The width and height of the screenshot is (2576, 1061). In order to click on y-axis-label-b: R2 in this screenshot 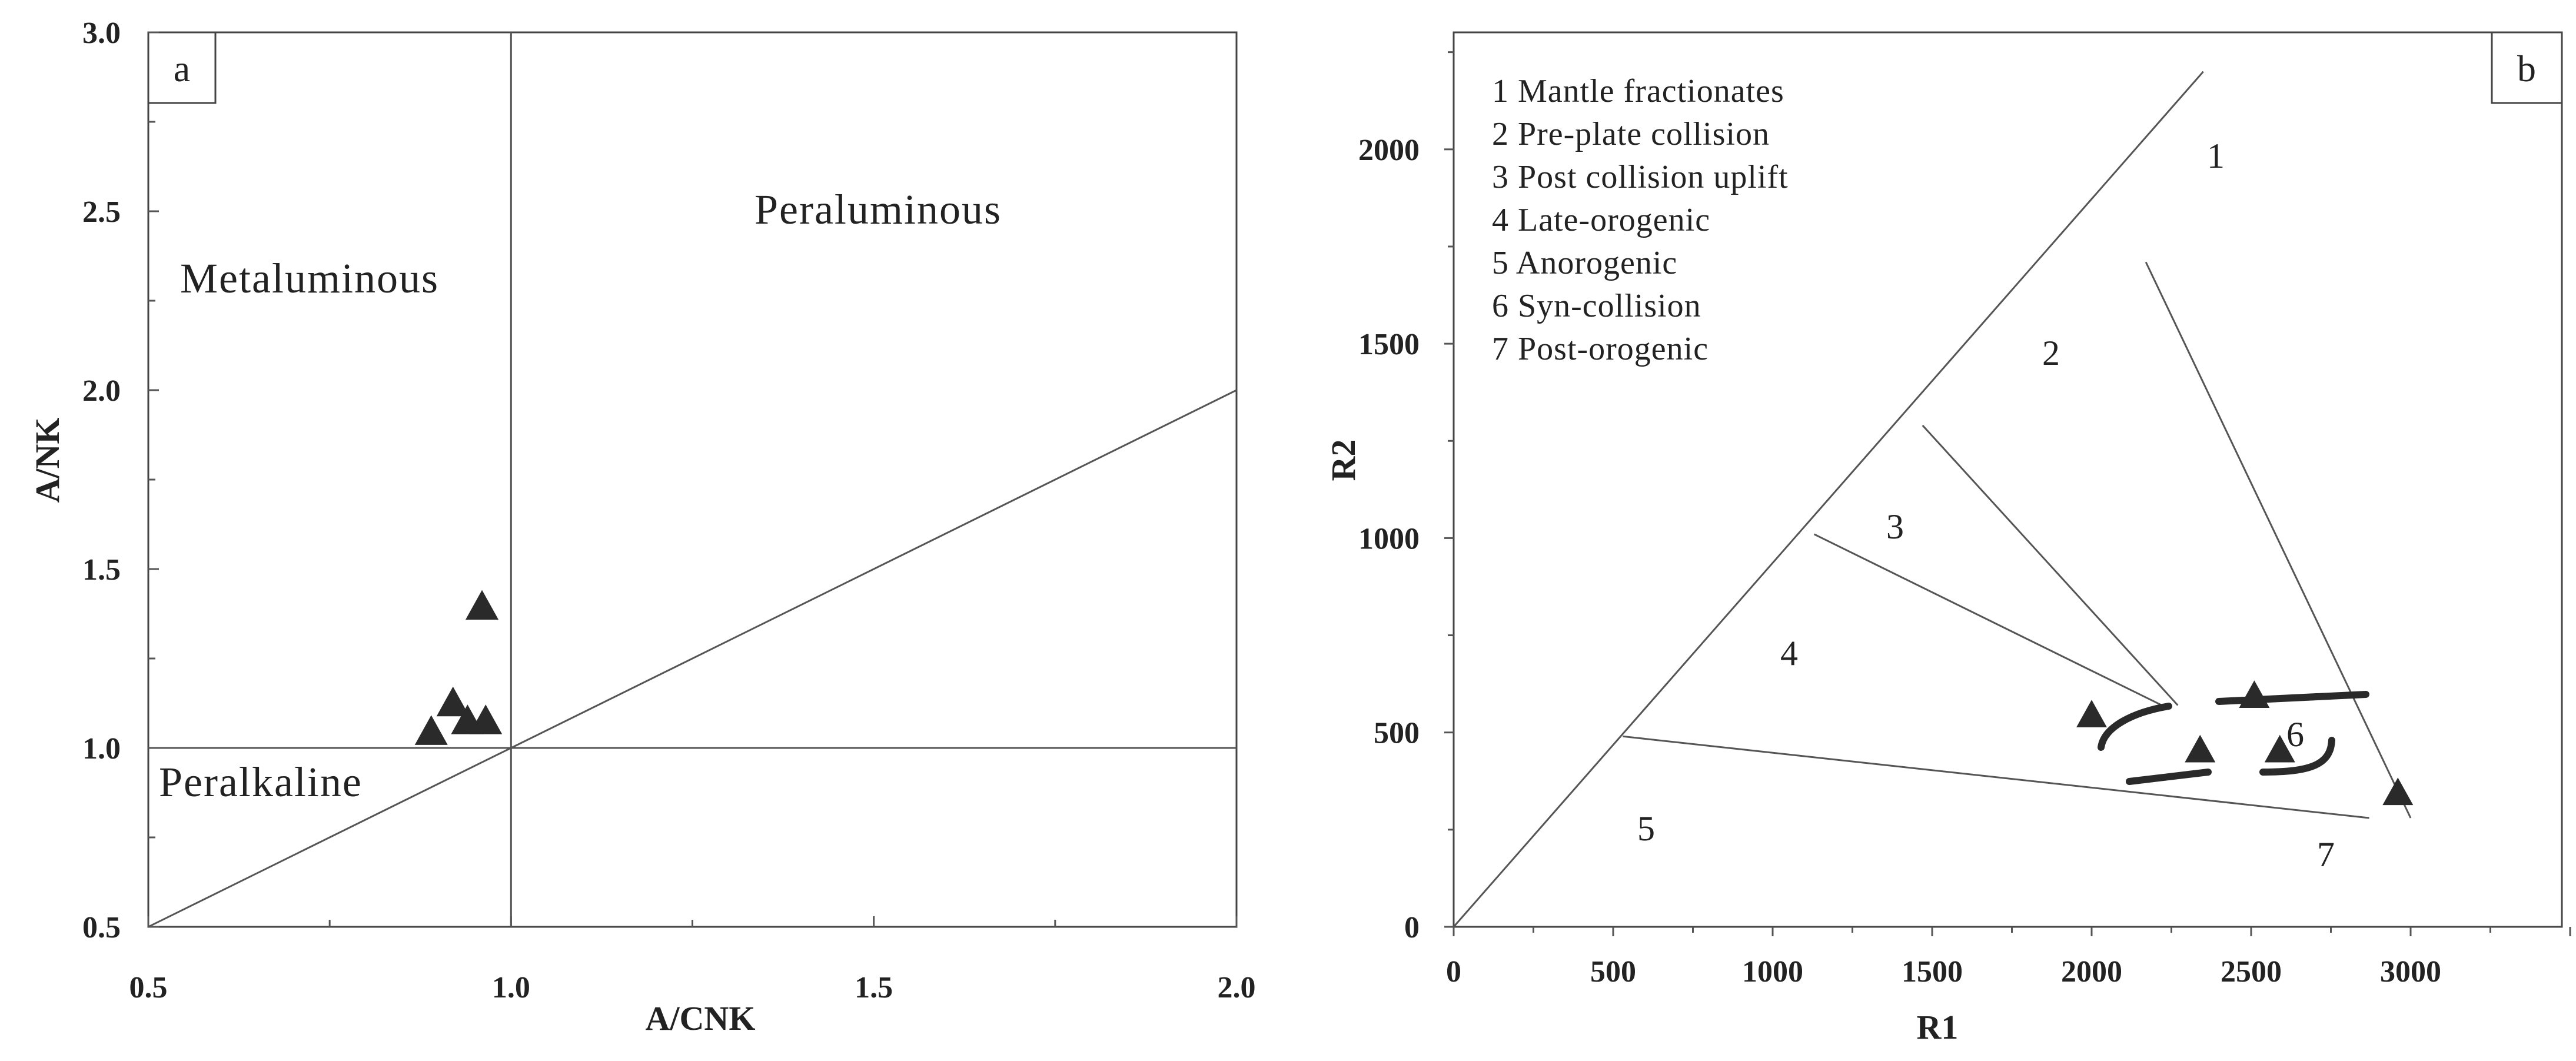, I will do `click(1343, 460)`.